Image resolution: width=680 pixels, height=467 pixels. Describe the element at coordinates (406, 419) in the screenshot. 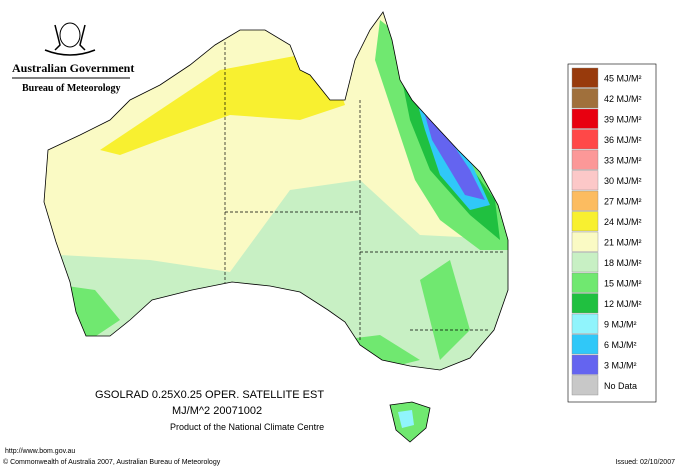

I see `tasmania-region` at that location.